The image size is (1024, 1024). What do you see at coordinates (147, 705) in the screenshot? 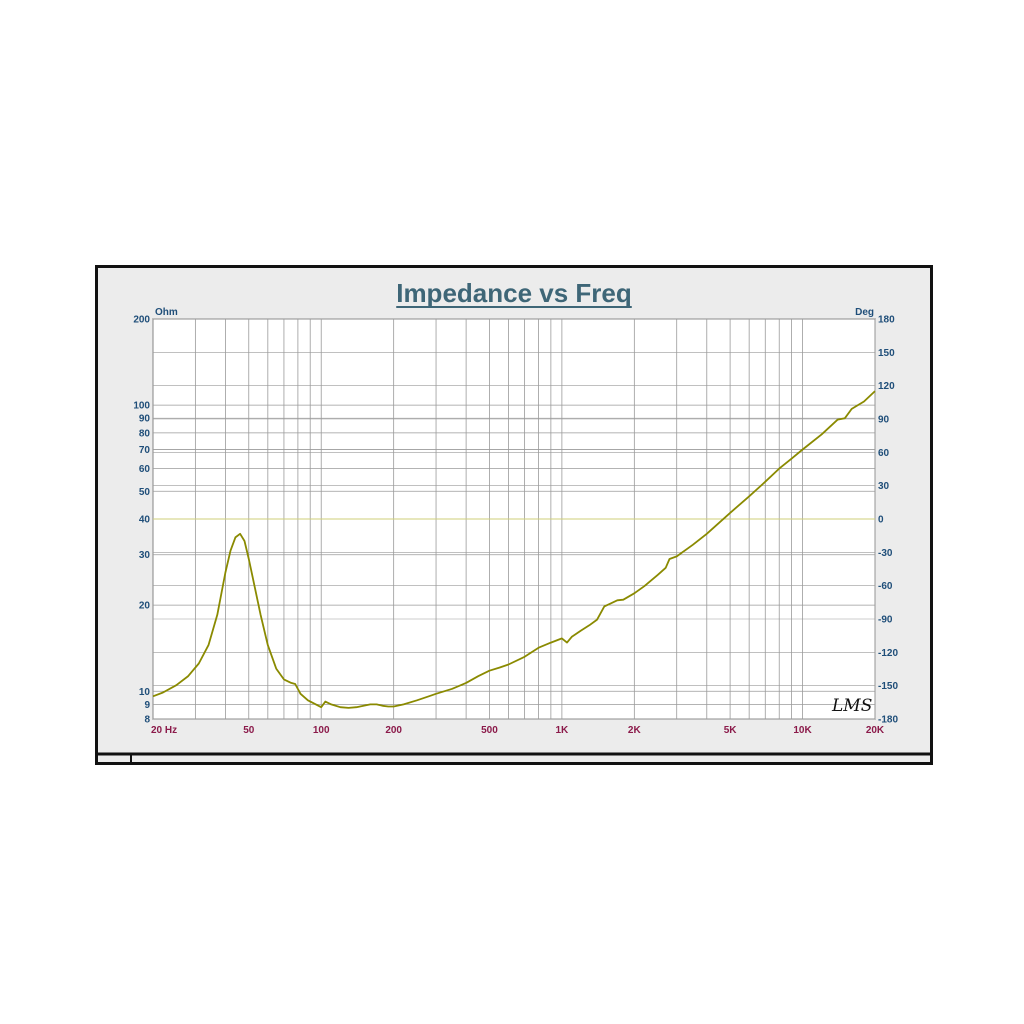
I see `y-tick-label: 9` at bounding box center [147, 705].